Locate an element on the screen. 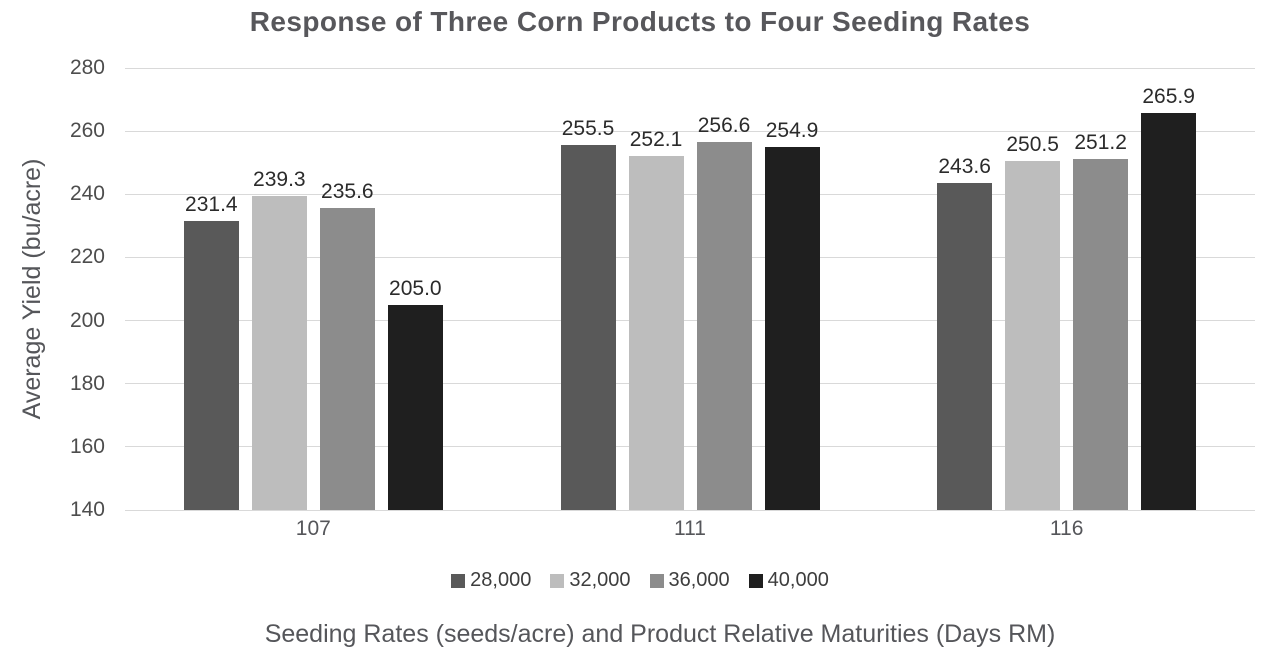  value-label-111-28000: 255.5 is located at coordinates (588, 129).